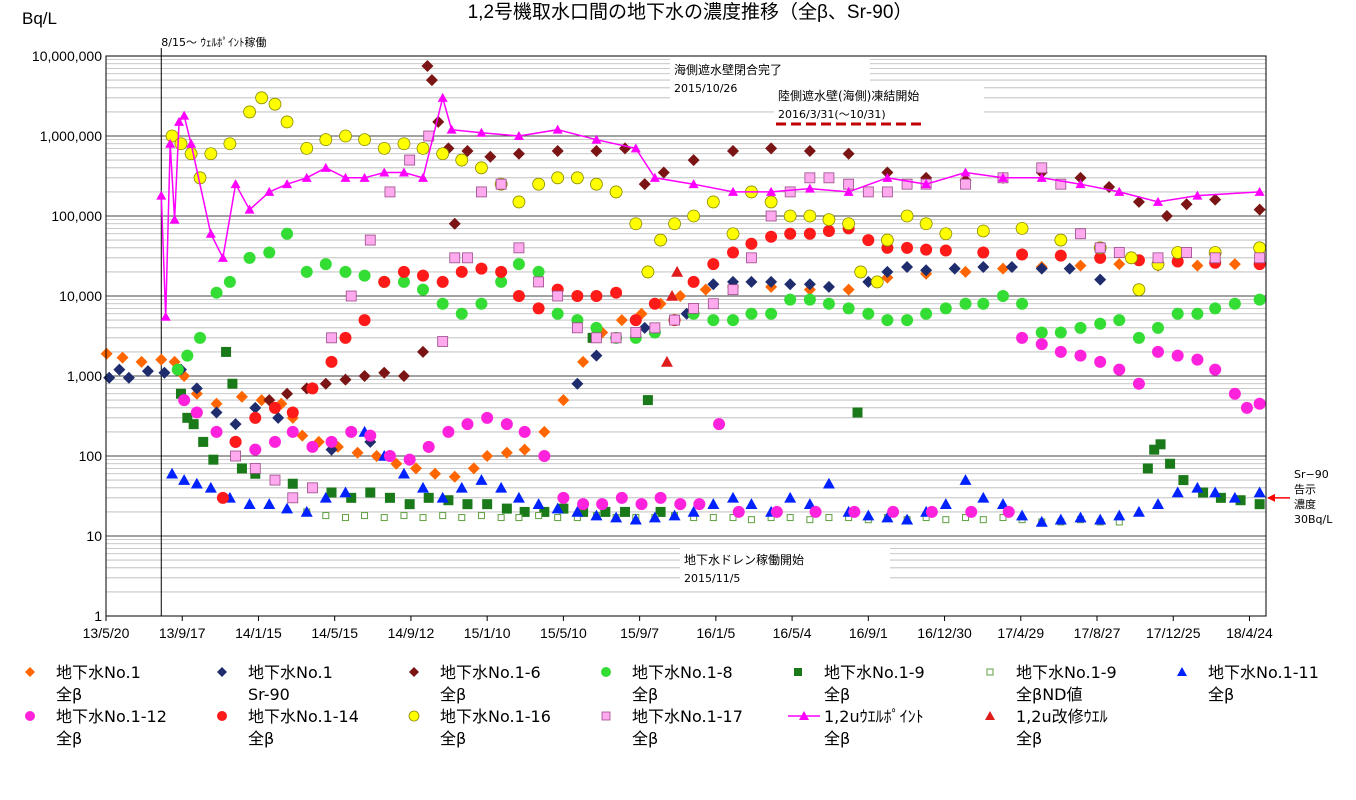  I want to click on x-tick-label: 16/5/4, so click(792, 633).